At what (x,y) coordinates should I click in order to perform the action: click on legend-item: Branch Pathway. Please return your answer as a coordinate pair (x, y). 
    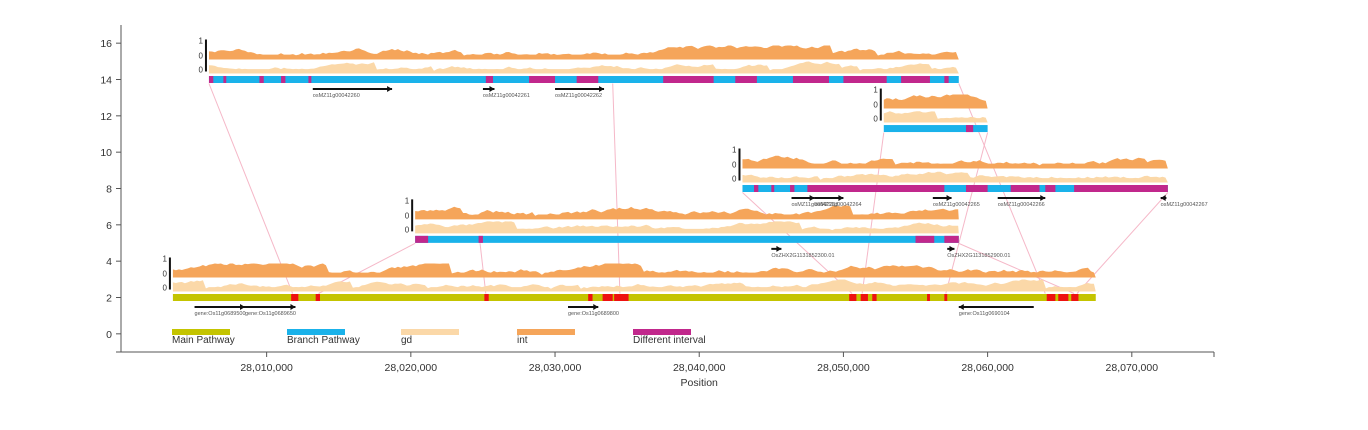
    Looking at the image, I should click on (323, 337).